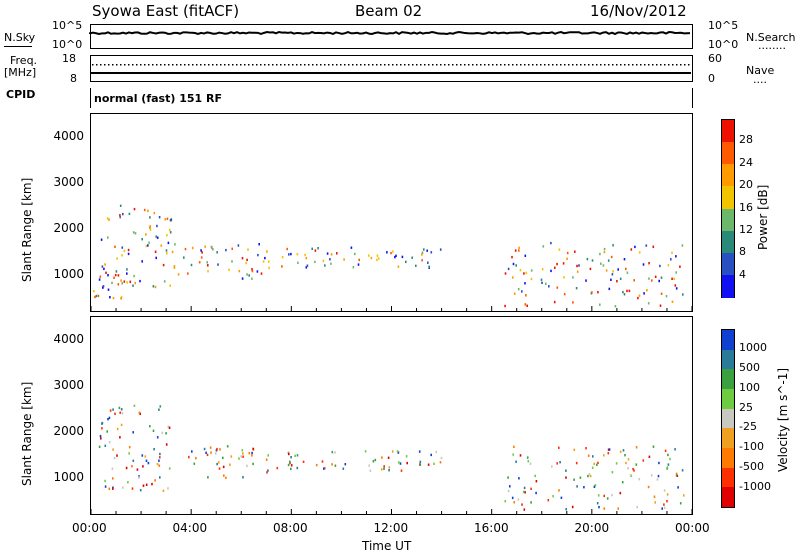 The image size is (800, 554). What do you see at coordinates (728, 131) in the screenshot?
I see `colorbar-segment` at bounding box center [728, 131].